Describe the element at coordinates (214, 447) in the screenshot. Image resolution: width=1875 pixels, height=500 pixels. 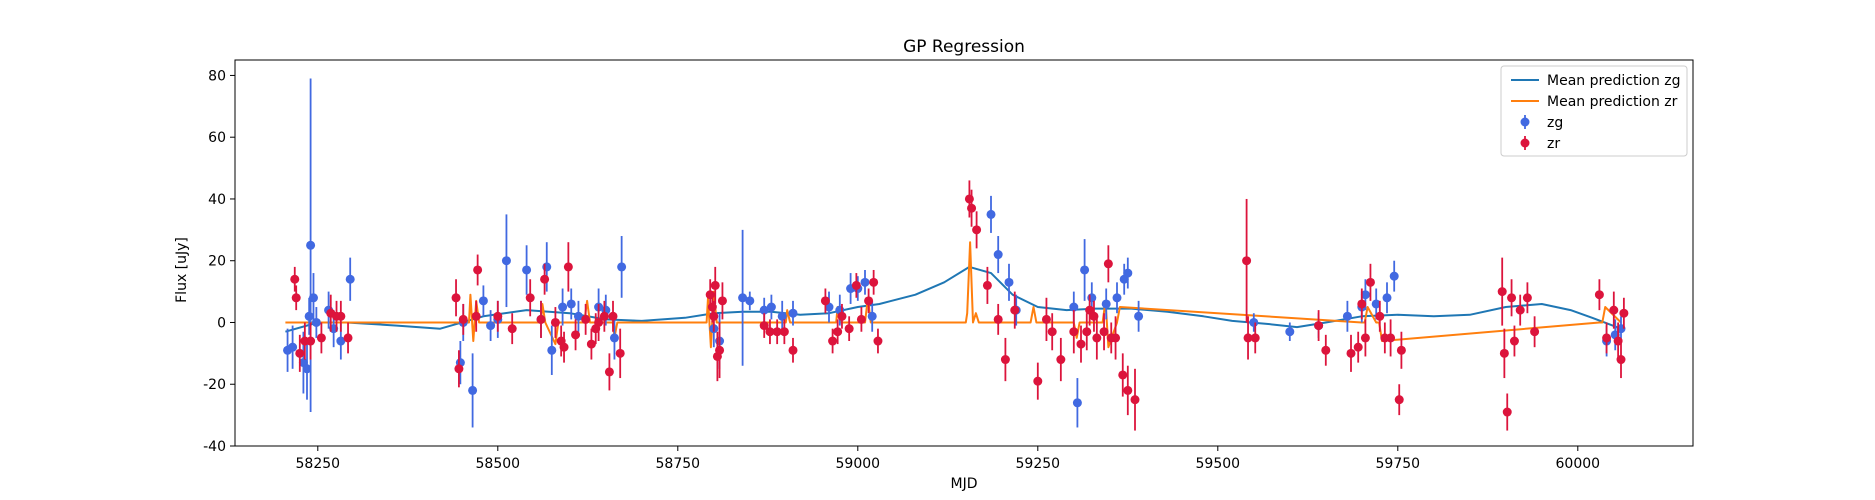
I see `y-tick-label-0: -40` at that location.